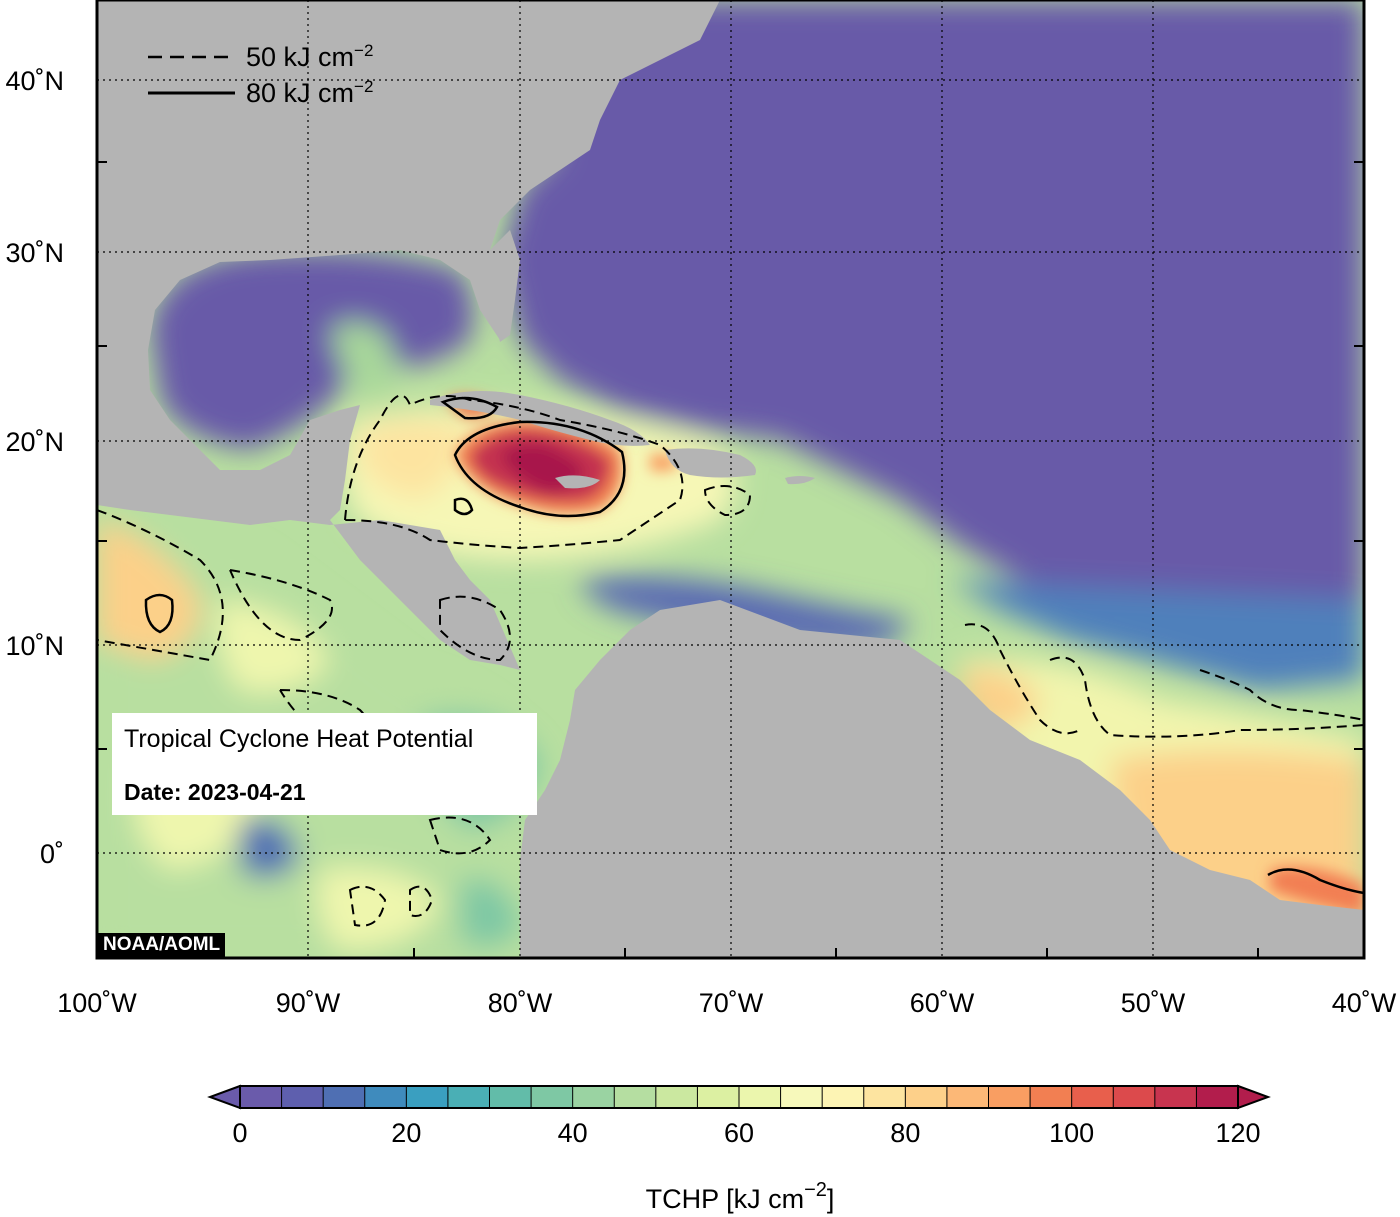  Describe the element at coordinates (1237, 1133) in the screenshot. I see `colorbar-tick-label: 120` at that location.